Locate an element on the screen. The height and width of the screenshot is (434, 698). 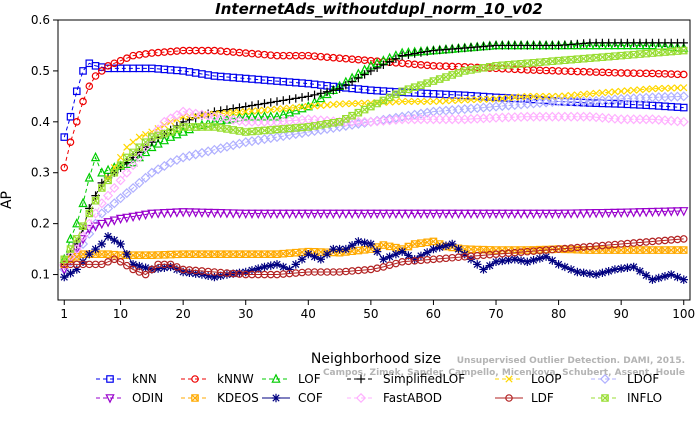
series-odin is located at coordinates (374, 241).